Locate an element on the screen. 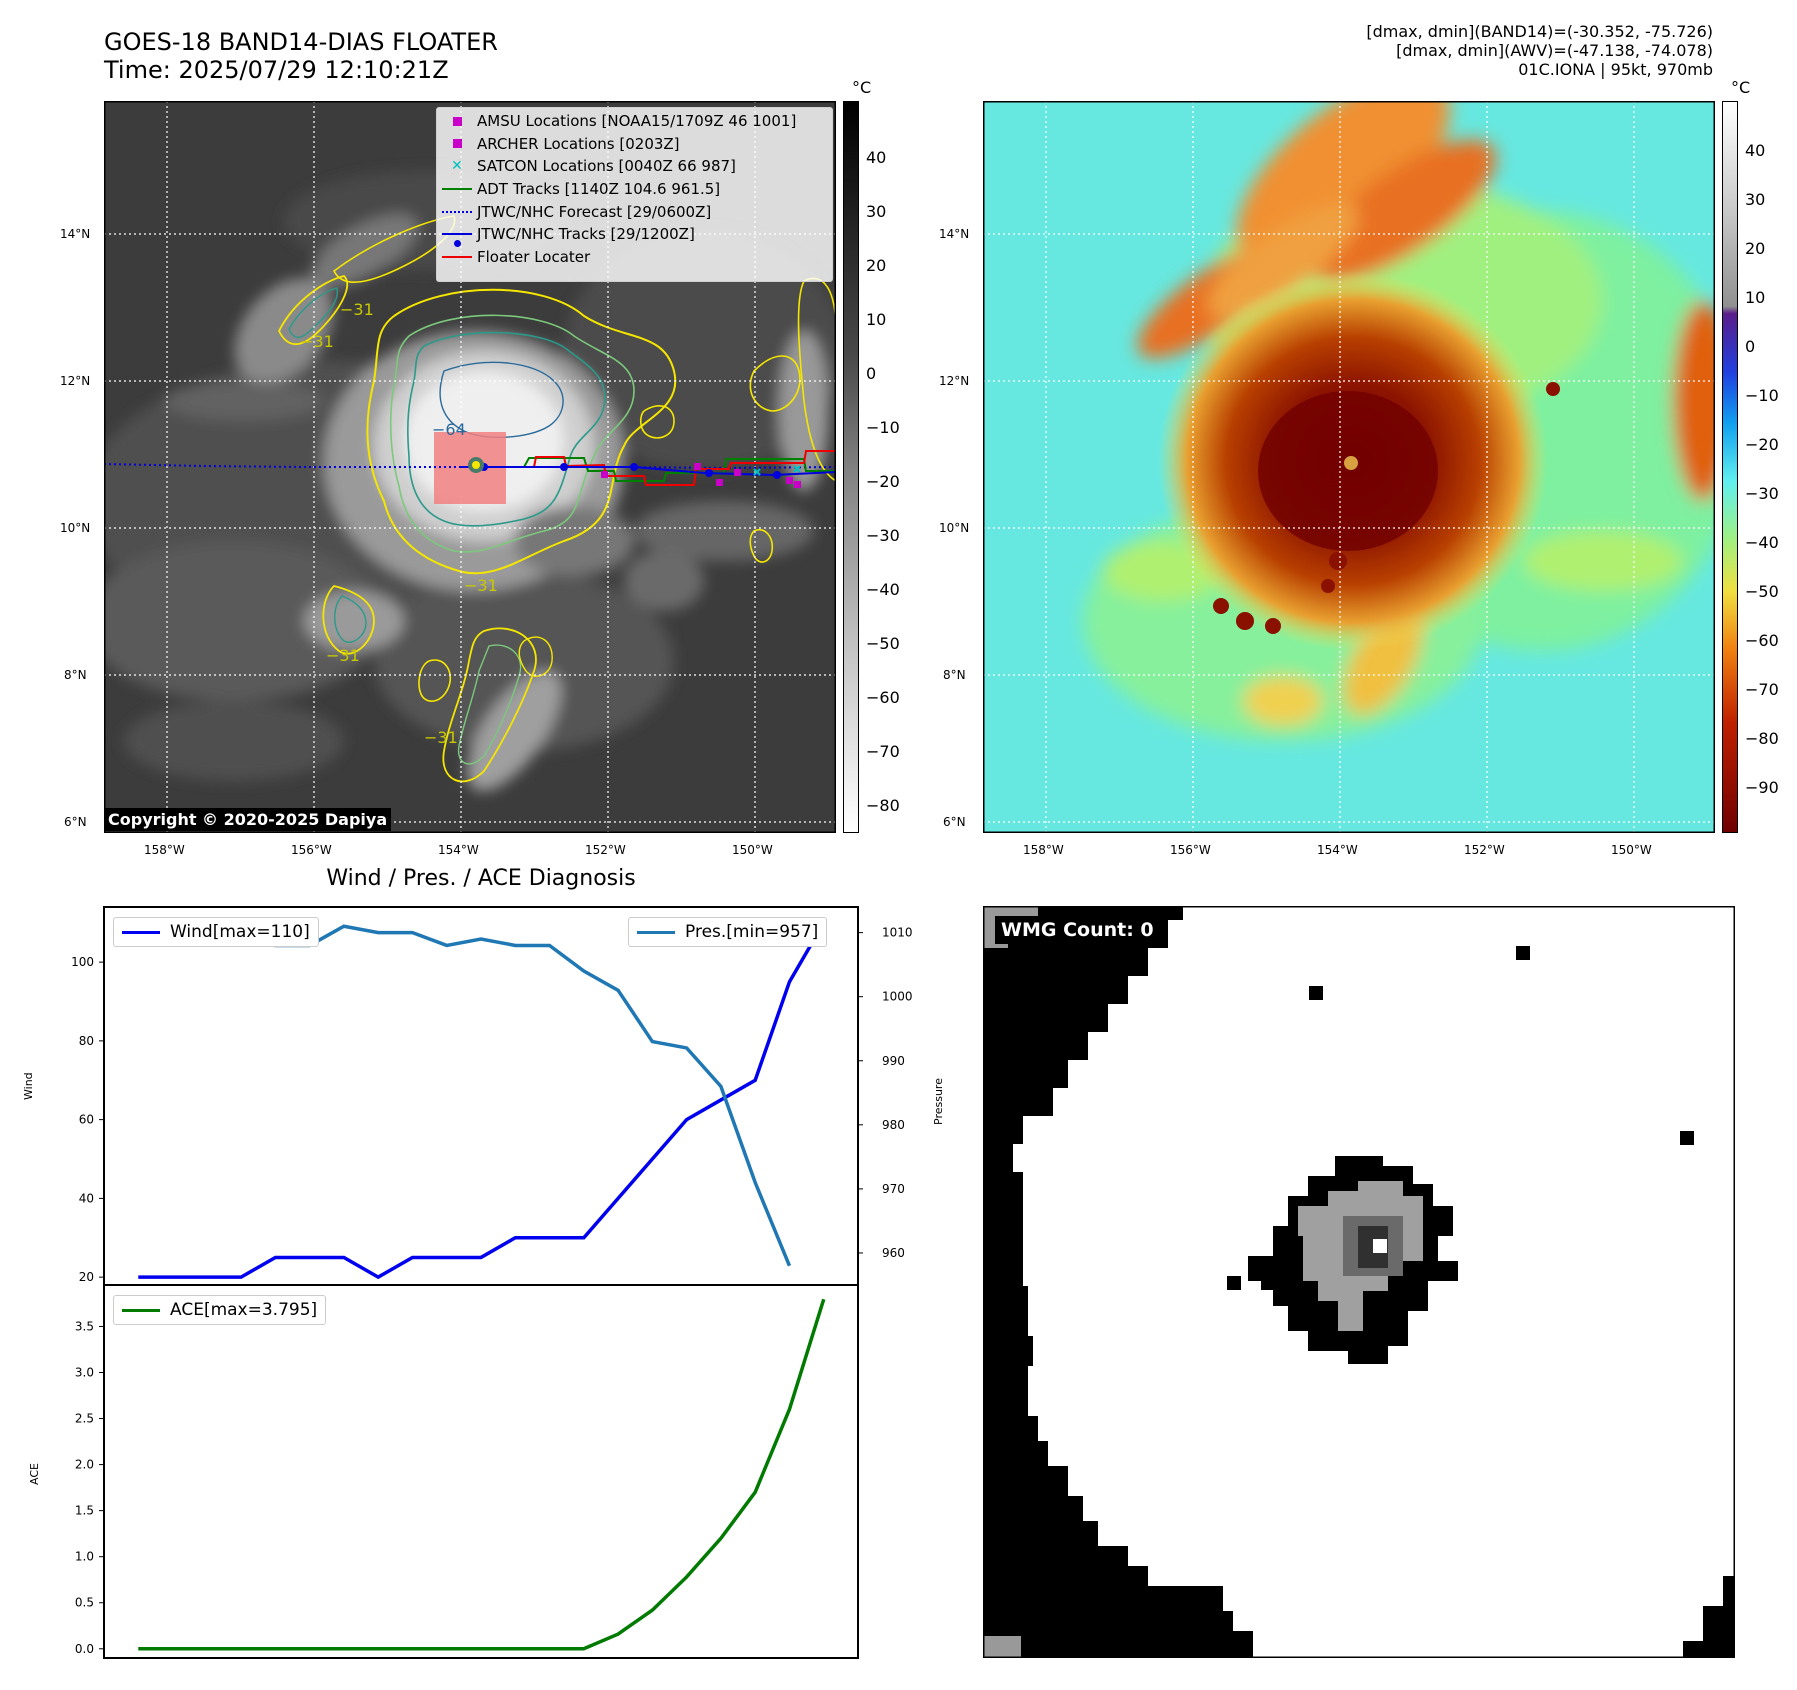 The height and width of the screenshot is (1690, 1797). lat-tick: 8°N is located at coordinates (75, 675).